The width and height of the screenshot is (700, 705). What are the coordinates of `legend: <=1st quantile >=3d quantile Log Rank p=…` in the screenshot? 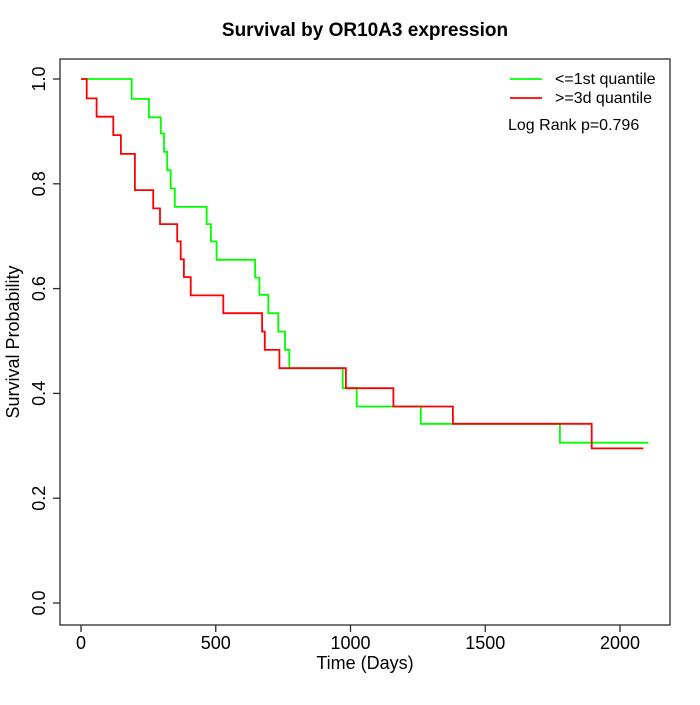 It's located at (582, 102).